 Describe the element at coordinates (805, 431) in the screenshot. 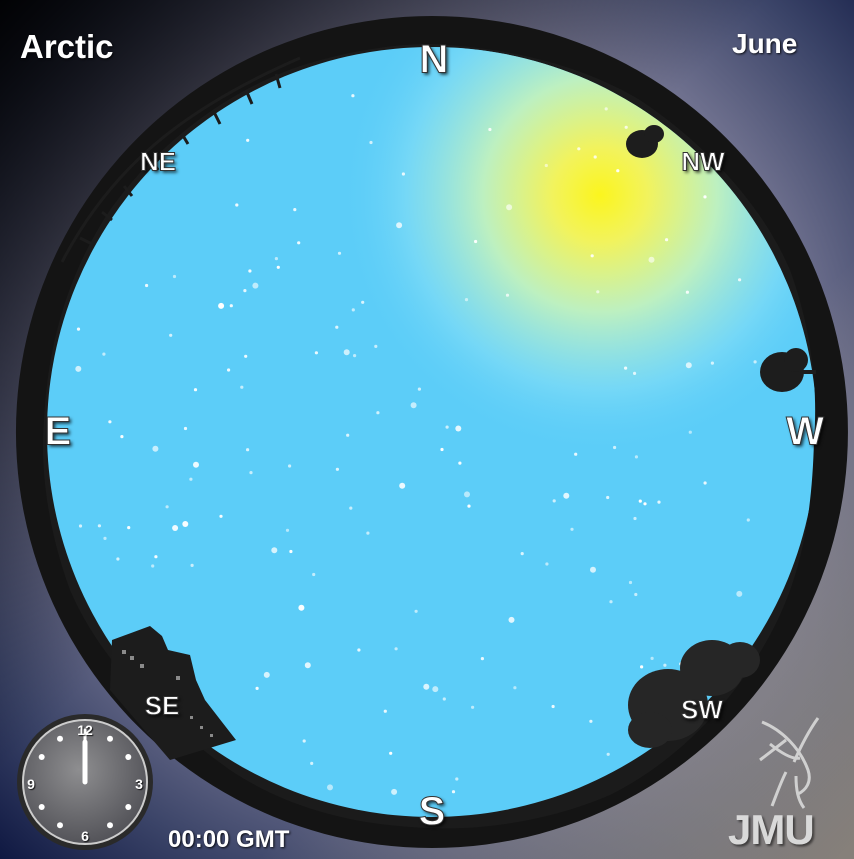

I see `compass-west: W` at that location.